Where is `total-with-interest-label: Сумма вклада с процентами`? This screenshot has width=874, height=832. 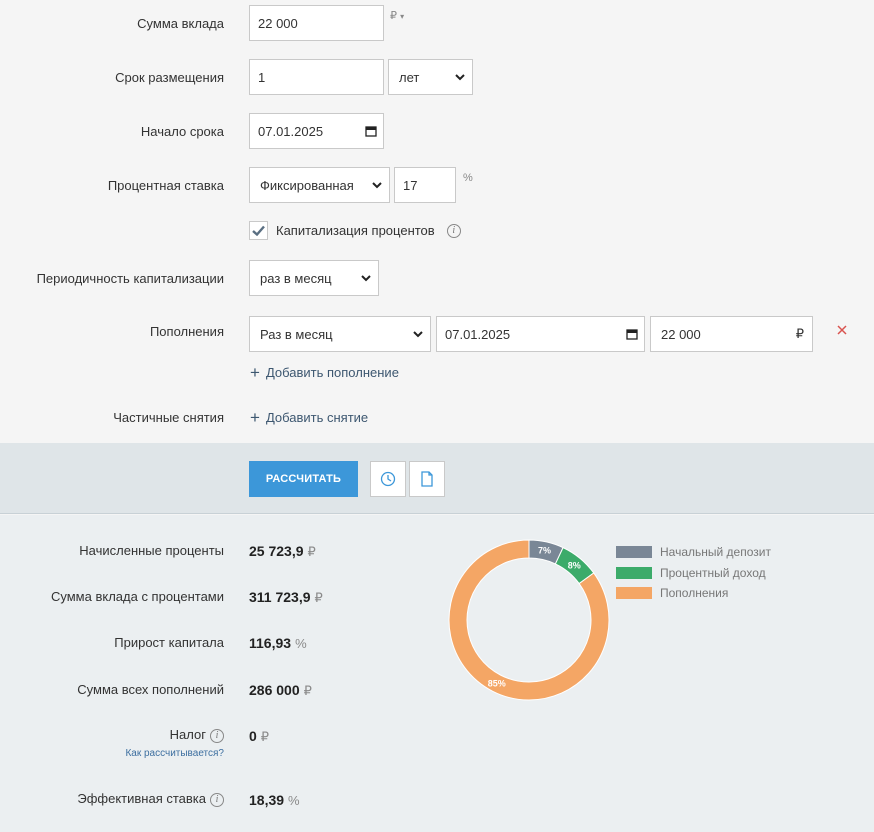
total-with-interest-label: Сумма вклада с процентами is located at coordinates (137, 596).